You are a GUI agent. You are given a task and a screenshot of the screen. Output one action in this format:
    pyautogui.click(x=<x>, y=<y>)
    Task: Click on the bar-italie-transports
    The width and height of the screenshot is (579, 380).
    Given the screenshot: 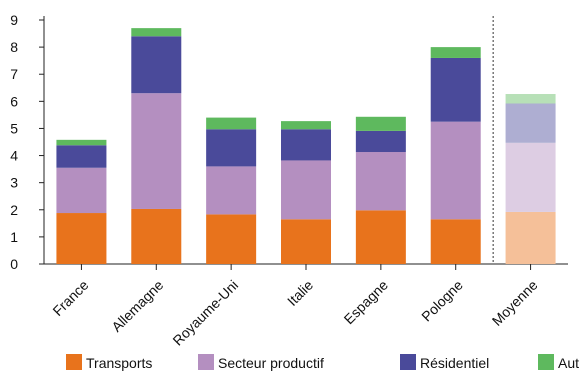 What is the action you would take?
    pyautogui.click(x=306, y=241)
    